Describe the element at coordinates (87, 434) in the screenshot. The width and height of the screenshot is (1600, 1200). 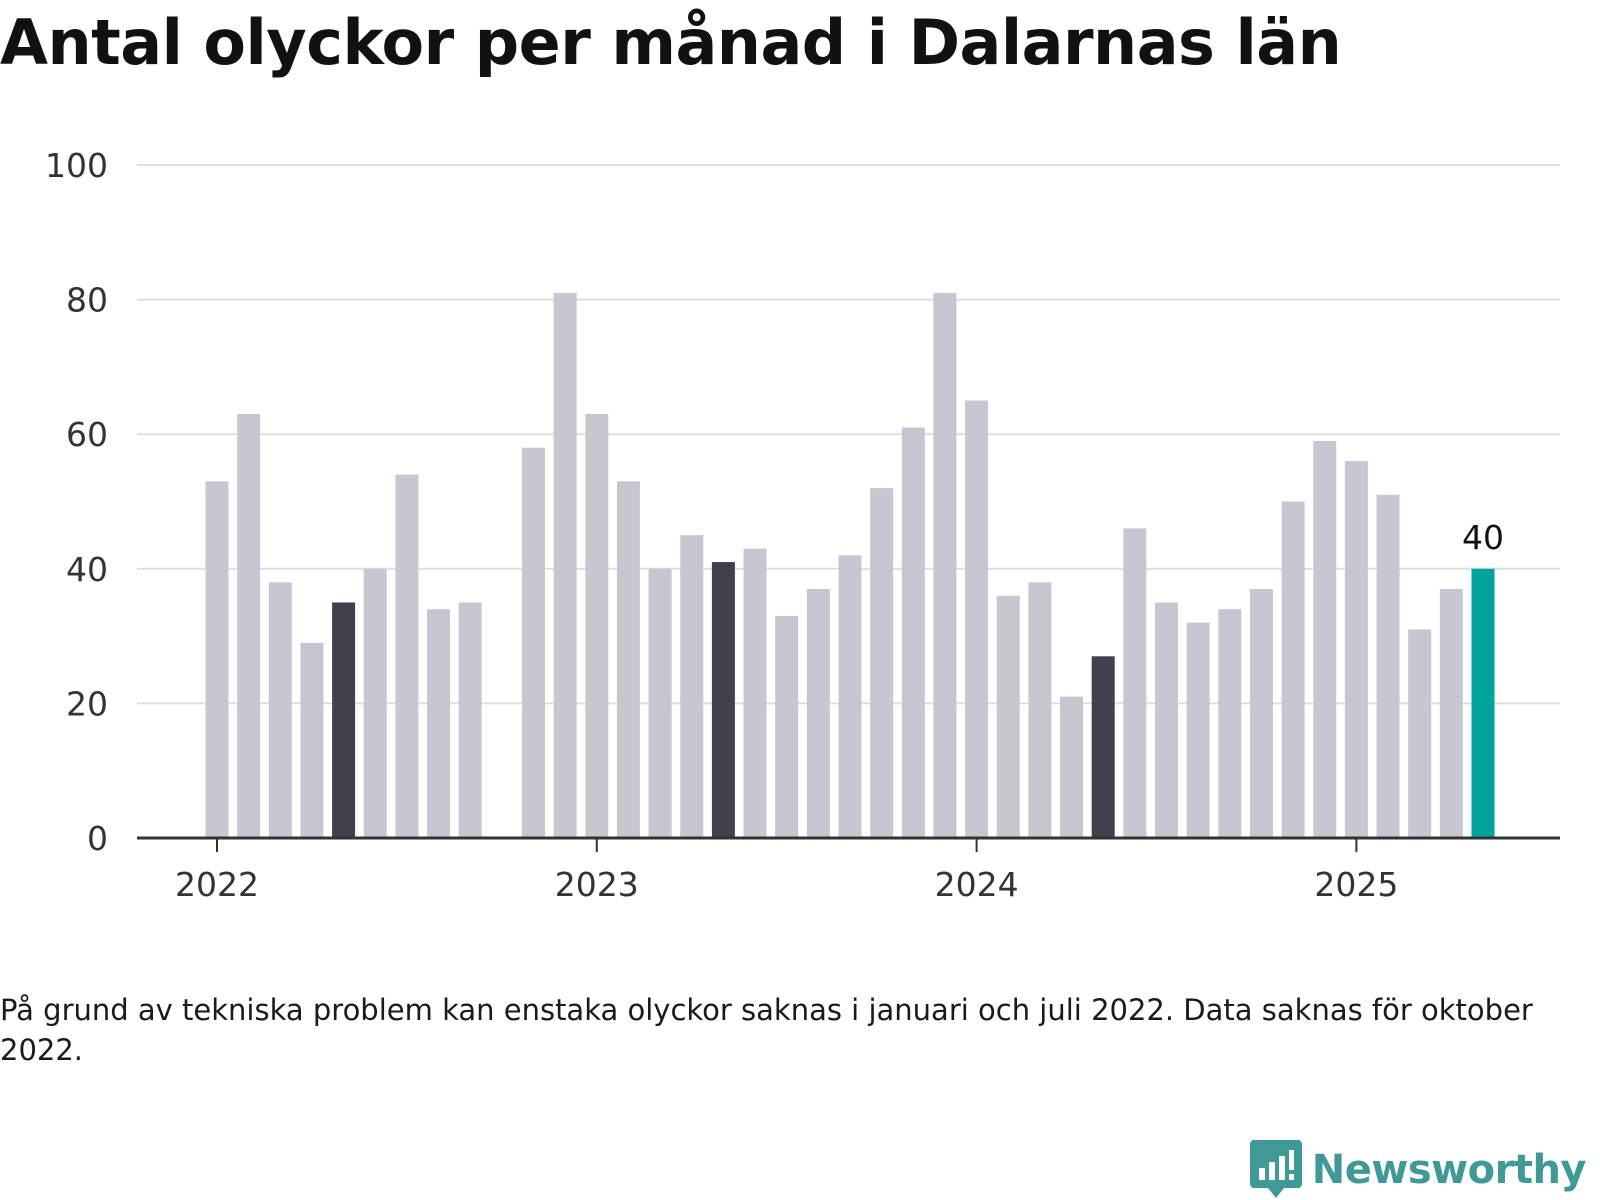
I see `y-tick-label: 60` at that location.